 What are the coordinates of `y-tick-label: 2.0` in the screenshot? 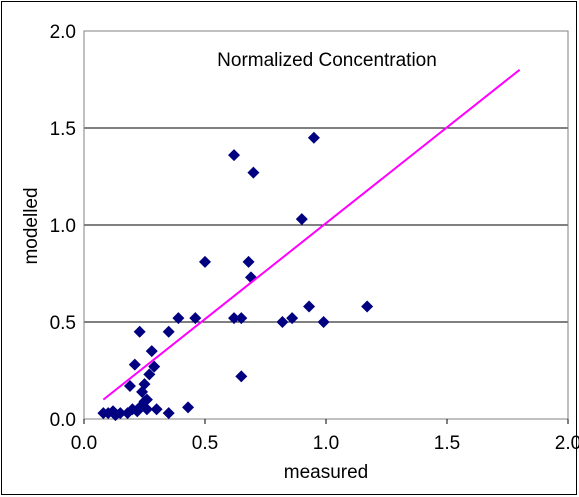 It's located at (63, 32).